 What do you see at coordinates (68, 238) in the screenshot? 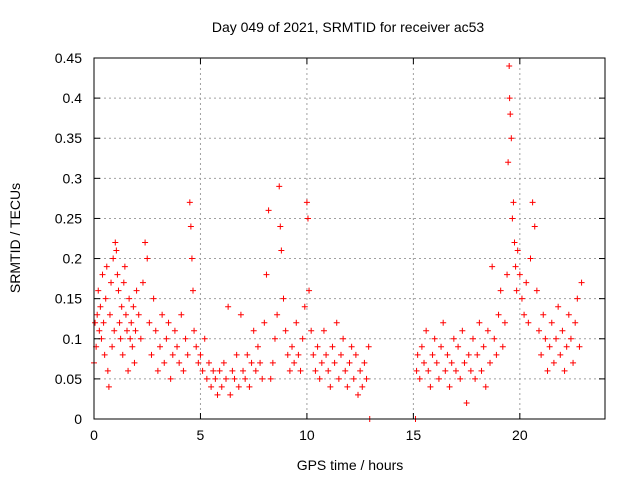
I see `y-tick-labels: 0 0.05 0.1 0.15 0.2 0.25 0.3 0.35 0.4 0.45` at bounding box center [68, 238].